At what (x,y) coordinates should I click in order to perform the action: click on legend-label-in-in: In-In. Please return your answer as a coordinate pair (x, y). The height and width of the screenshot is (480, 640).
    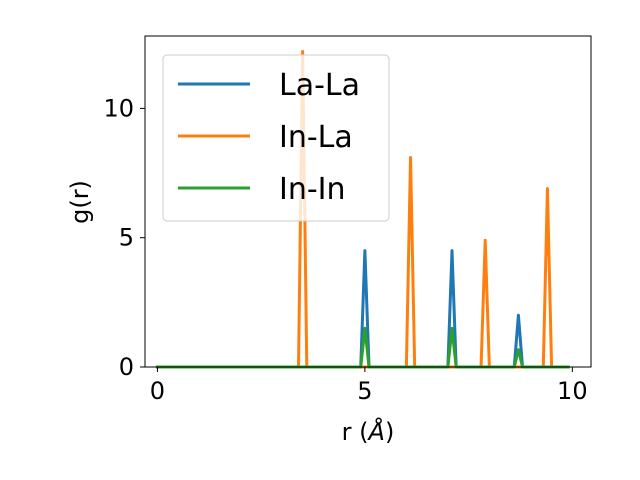
    Looking at the image, I should click on (312, 189).